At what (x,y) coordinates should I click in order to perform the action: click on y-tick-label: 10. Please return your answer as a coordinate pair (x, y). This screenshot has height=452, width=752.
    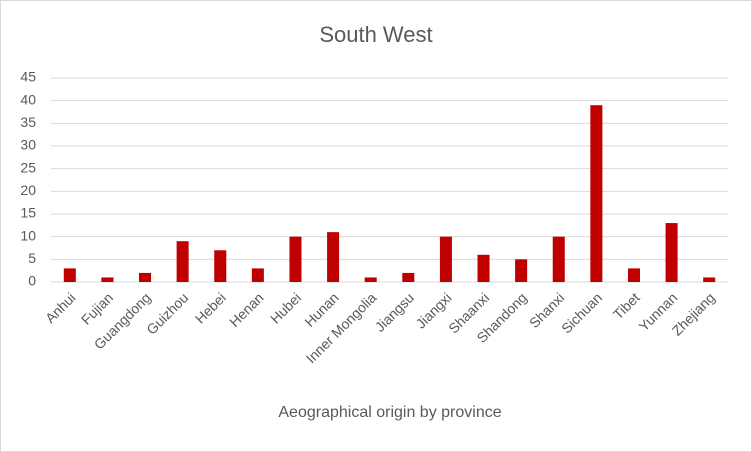
    Looking at the image, I should click on (28, 235).